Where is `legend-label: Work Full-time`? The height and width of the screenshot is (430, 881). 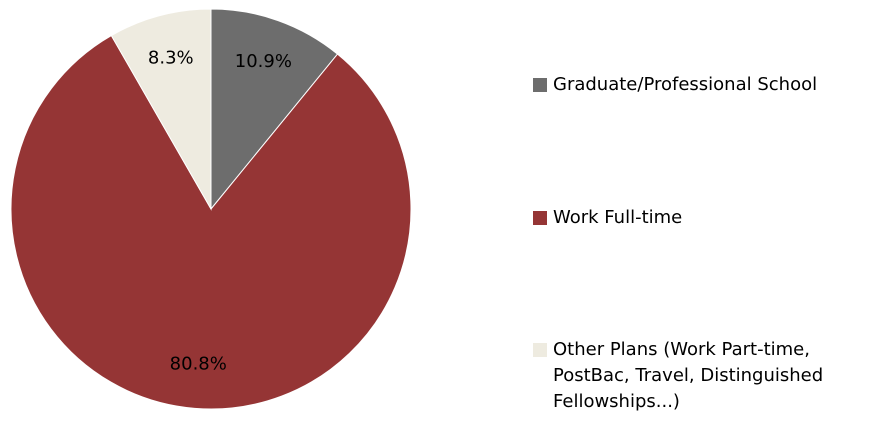
legend-label: Work Full-time is located at coordinates (618, 217).